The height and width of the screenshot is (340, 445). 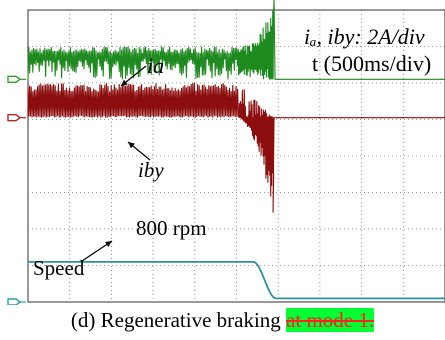 What do you see at coordinates (131, 145) in the screenshot?
I see `iby-arrow-head` at bounding box center [131, 145].